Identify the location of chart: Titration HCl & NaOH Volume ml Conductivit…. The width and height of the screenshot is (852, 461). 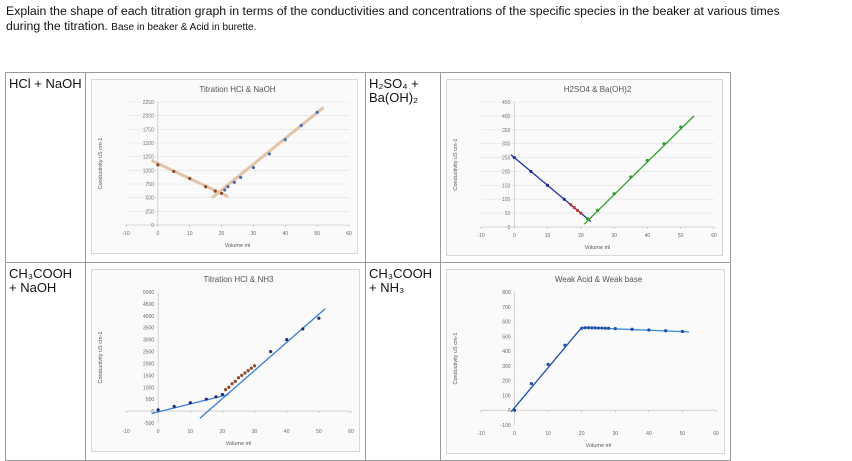
(224, 166).